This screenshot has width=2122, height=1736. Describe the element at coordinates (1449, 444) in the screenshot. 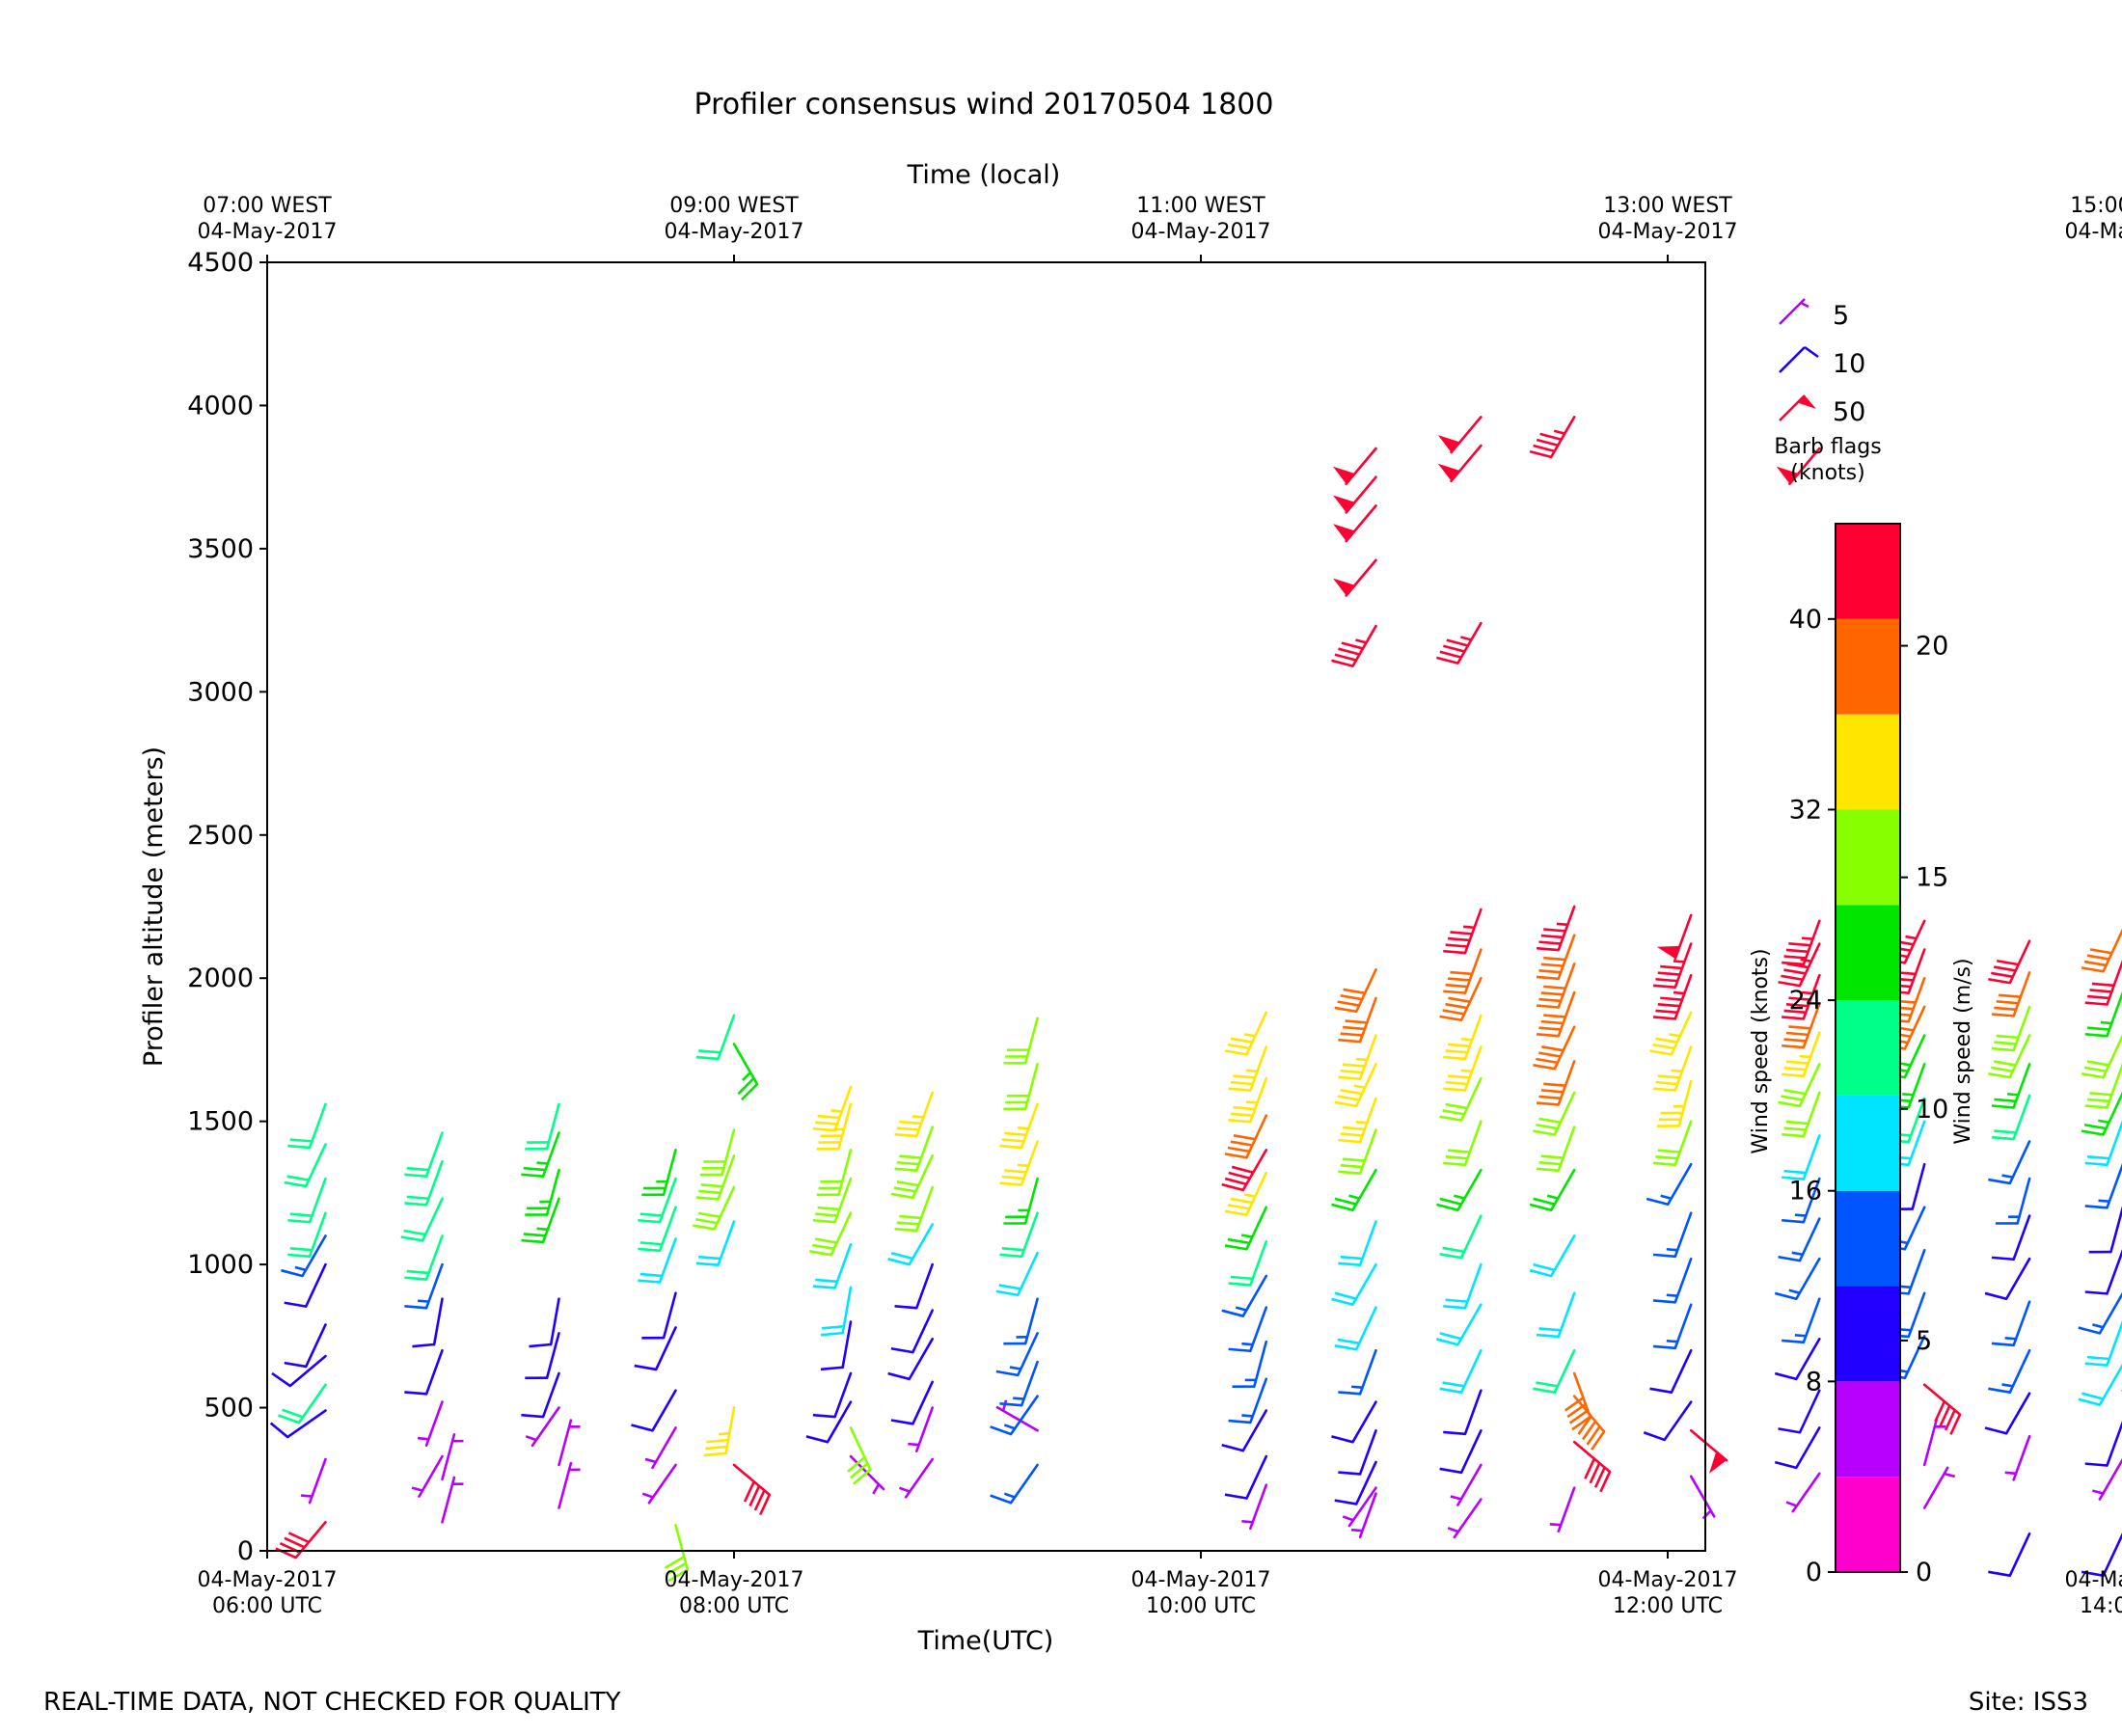

I see `barb-flag` at that location.